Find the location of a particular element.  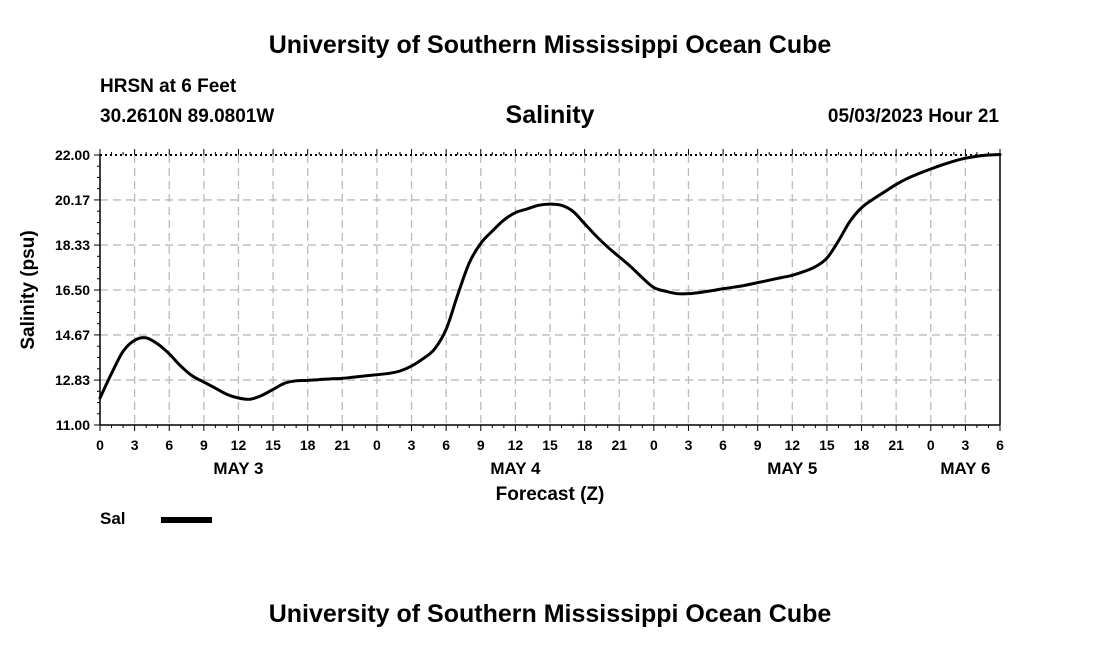

x-axis-title: Forecast (Z) is located at coordinates (550, 494).